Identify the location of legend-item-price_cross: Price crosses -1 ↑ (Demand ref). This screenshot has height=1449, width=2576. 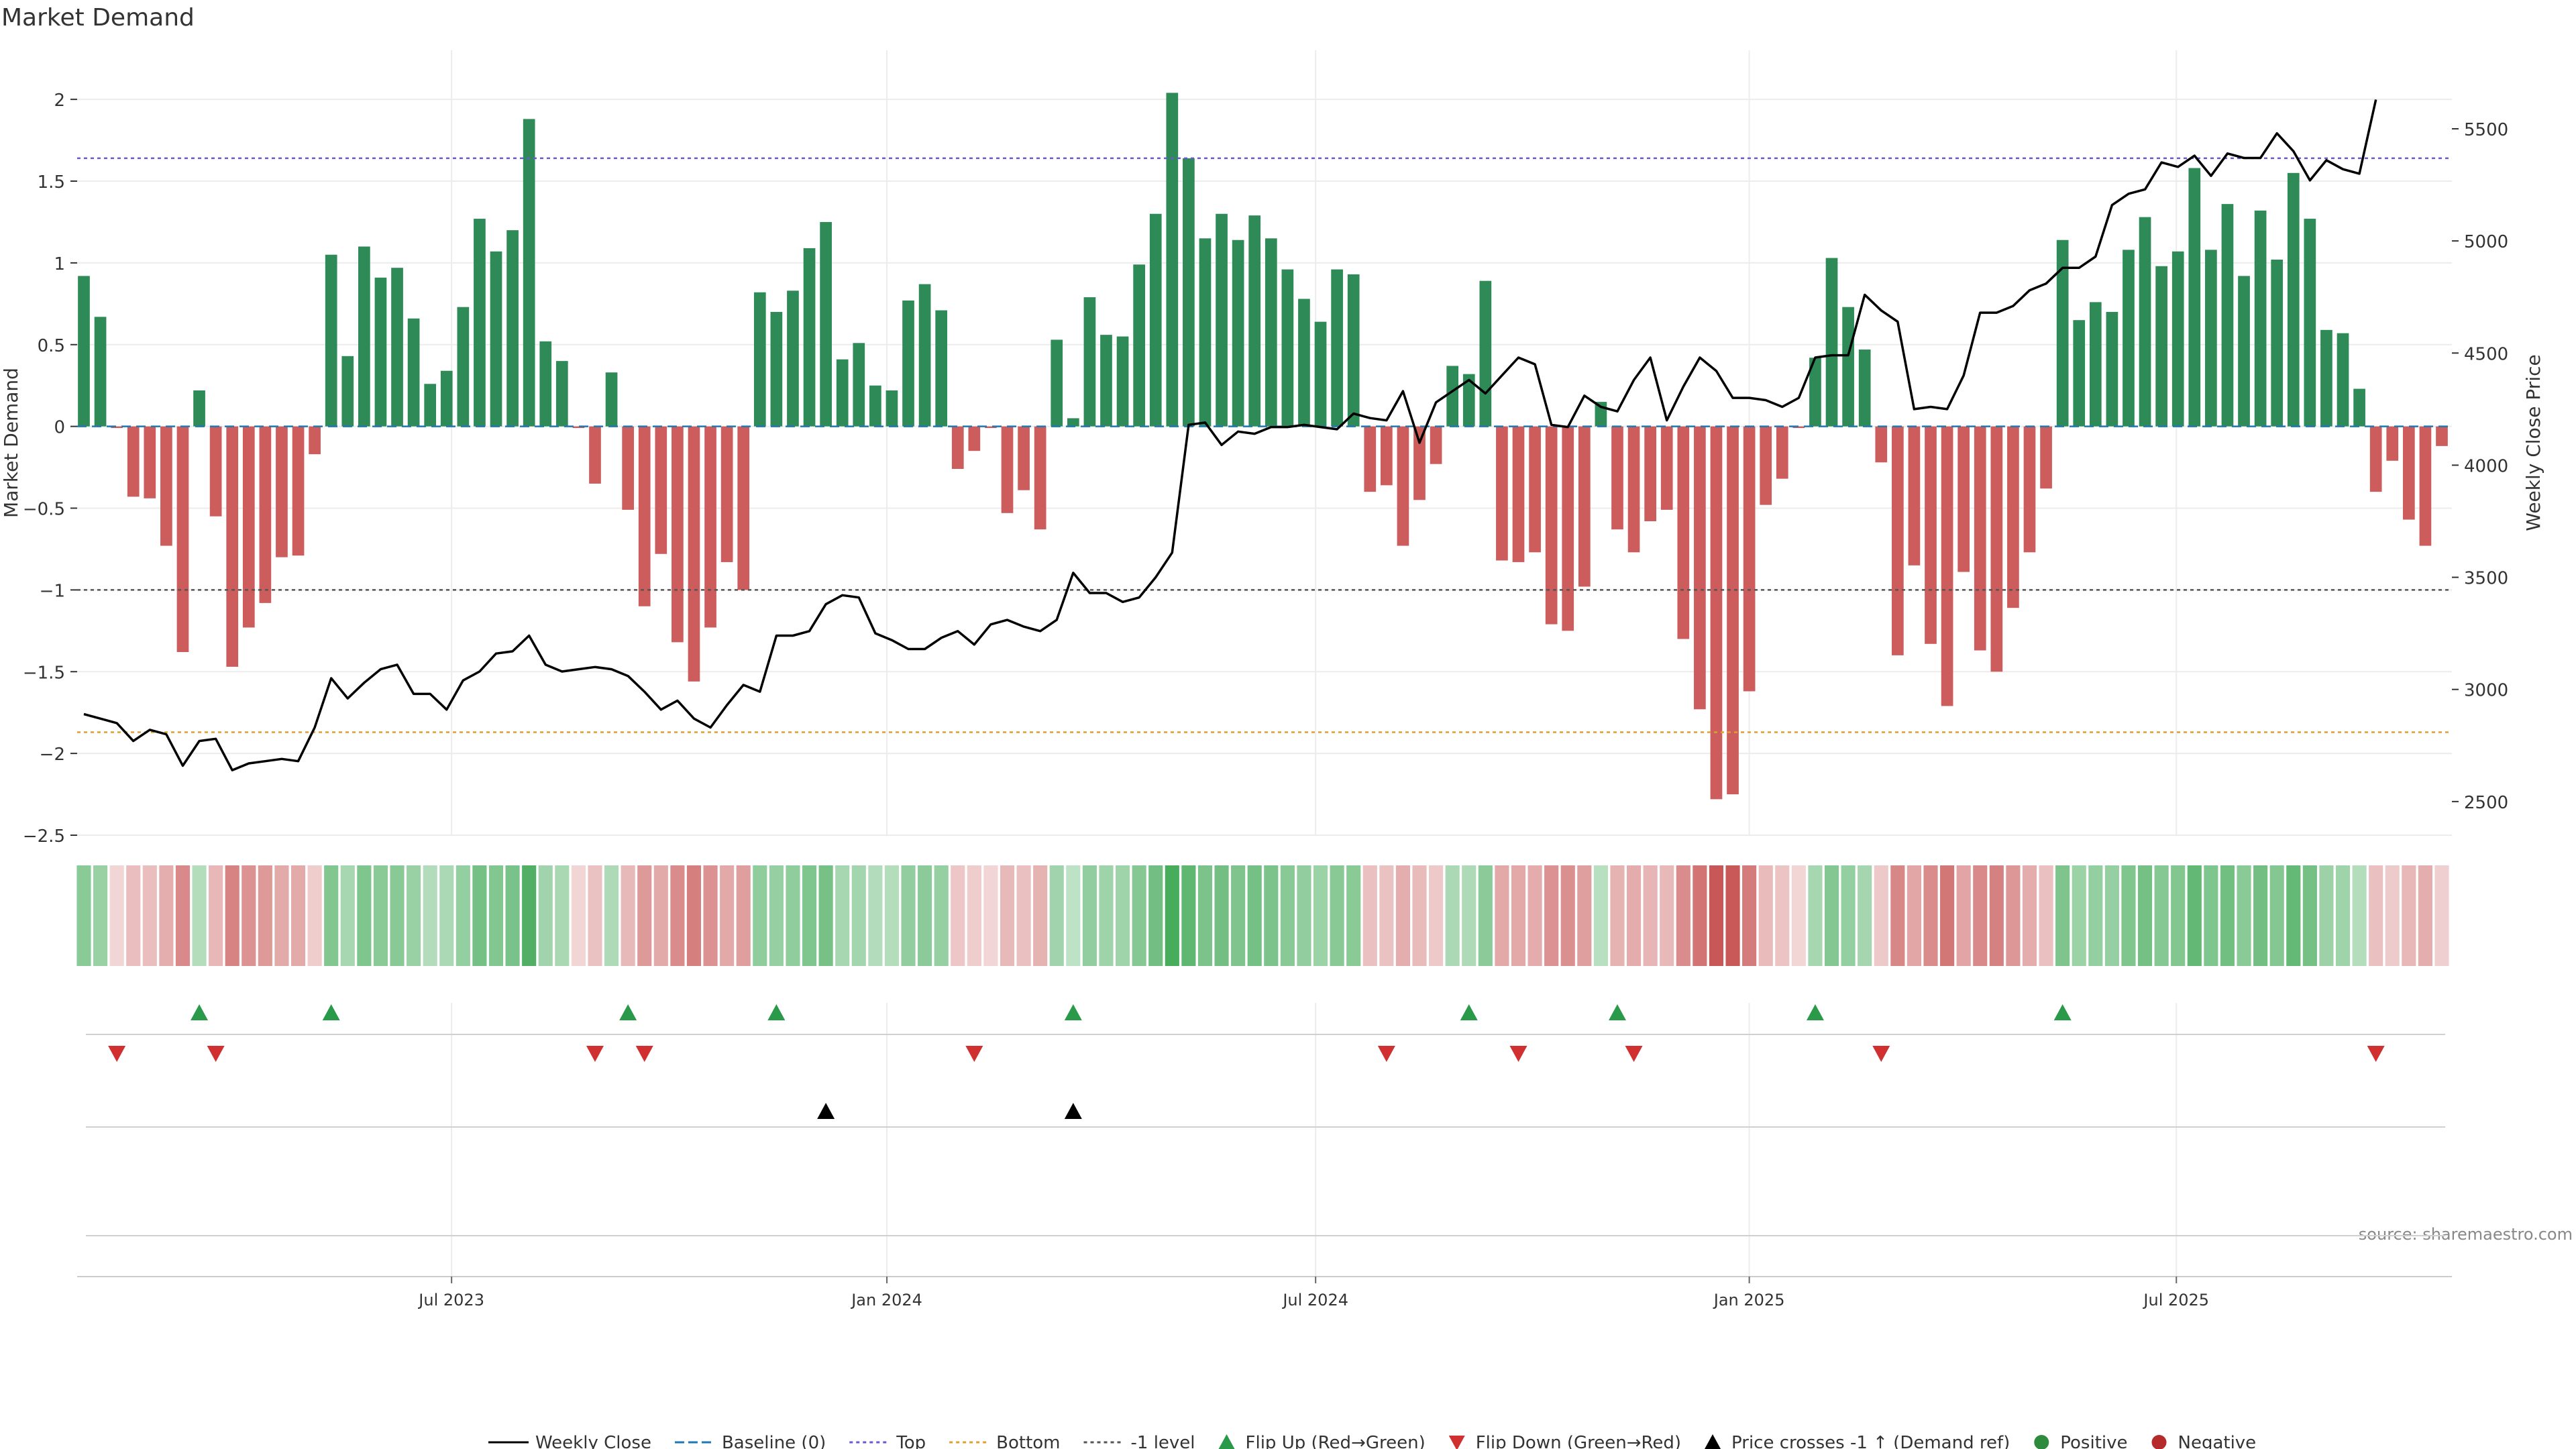
(1857, 1441).